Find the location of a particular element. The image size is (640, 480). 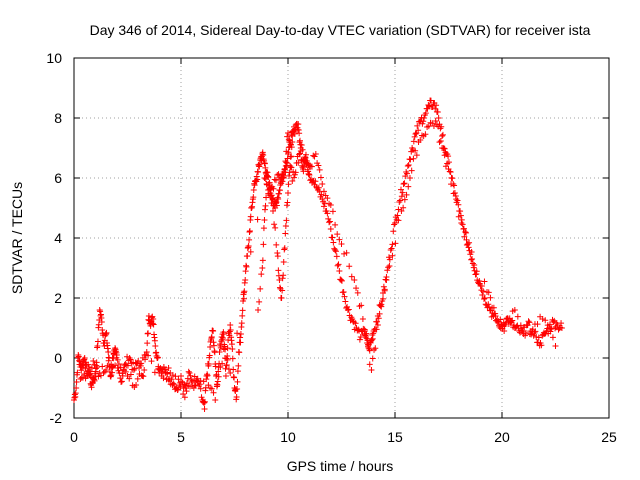

x-tick-label: 10 is located at coordinates (288, 437).